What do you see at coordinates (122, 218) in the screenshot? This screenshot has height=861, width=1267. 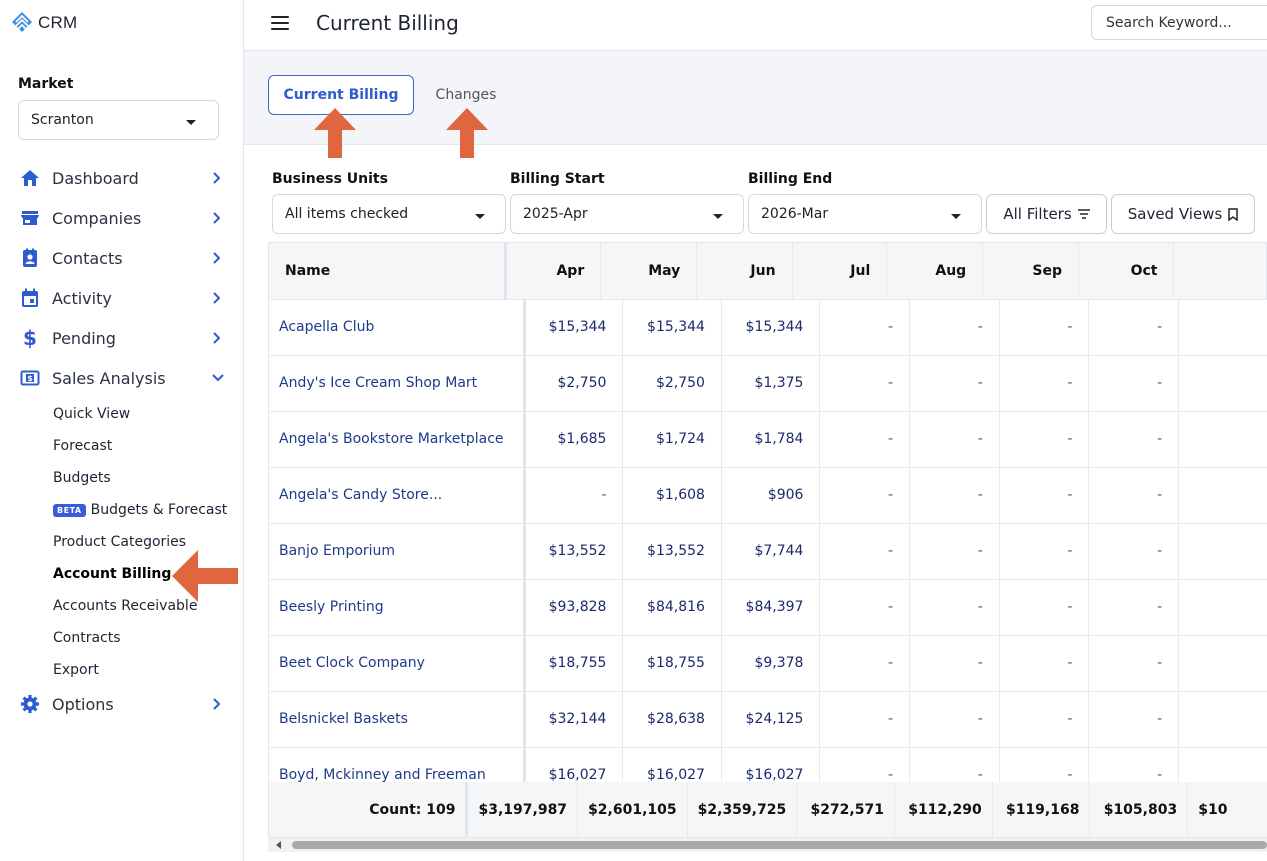 I see `nav-item-companies: Companies` at bounding box center [122, 218].